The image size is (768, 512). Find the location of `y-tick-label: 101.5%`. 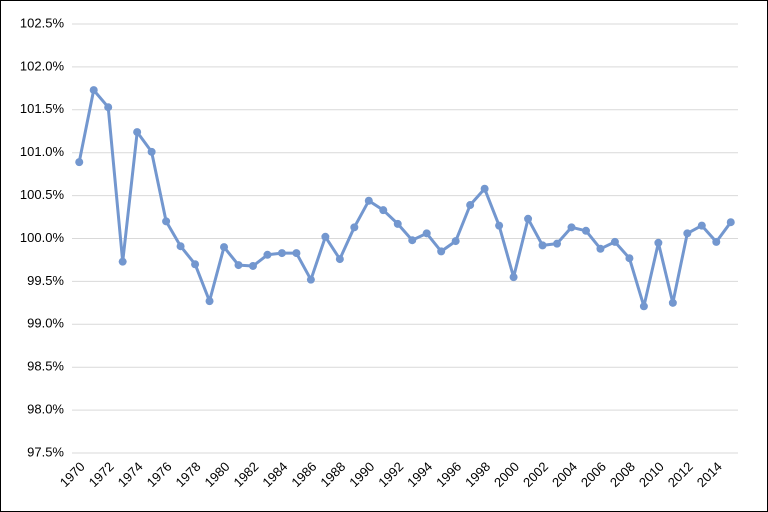

y-tick-label: 101.5% is located at coordinates (42, 108).